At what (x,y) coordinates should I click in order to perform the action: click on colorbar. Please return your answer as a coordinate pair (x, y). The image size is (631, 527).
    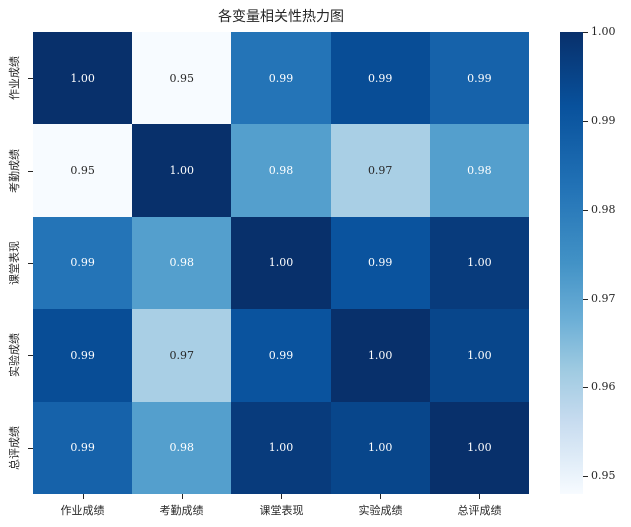
    Looking at the image, I should click on (571, 263).